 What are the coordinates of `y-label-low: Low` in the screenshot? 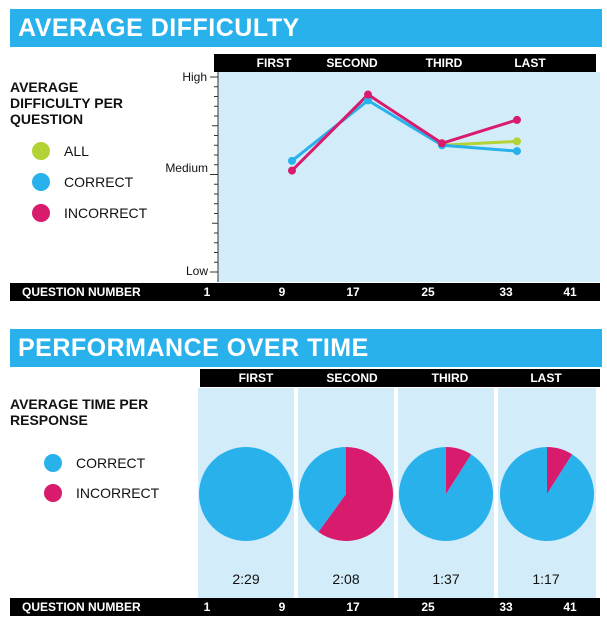 It's located at (196, 271).